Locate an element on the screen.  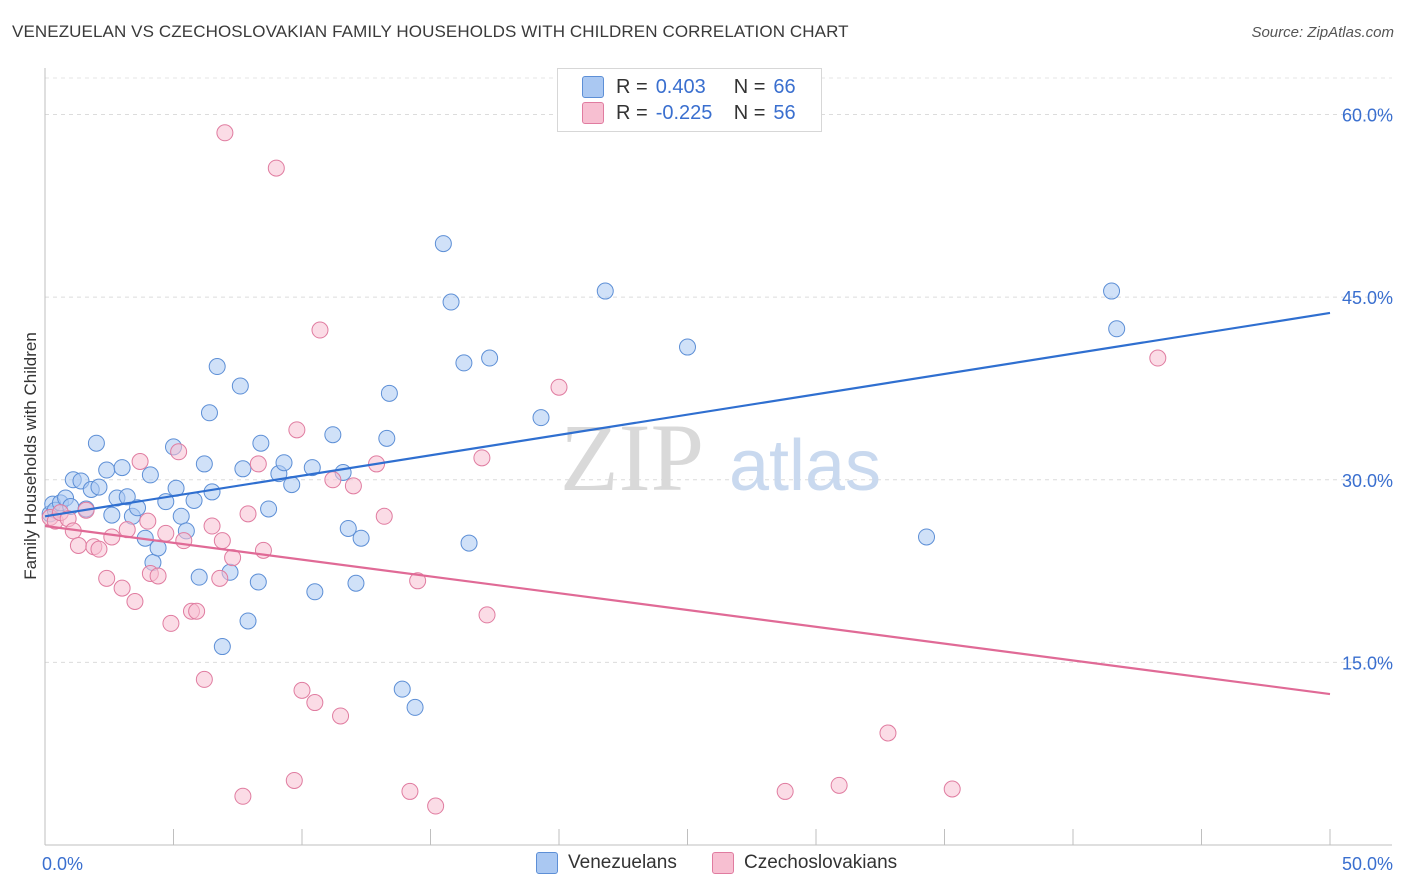
y-tick-label: 15.0% is located at coordinates (1367, 663).